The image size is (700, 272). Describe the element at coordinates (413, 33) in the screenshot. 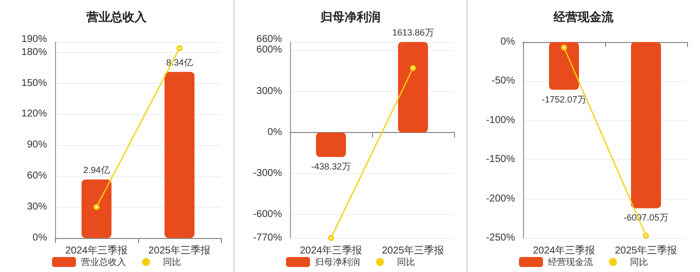

I see `data-label: 1613.86万` at that location.